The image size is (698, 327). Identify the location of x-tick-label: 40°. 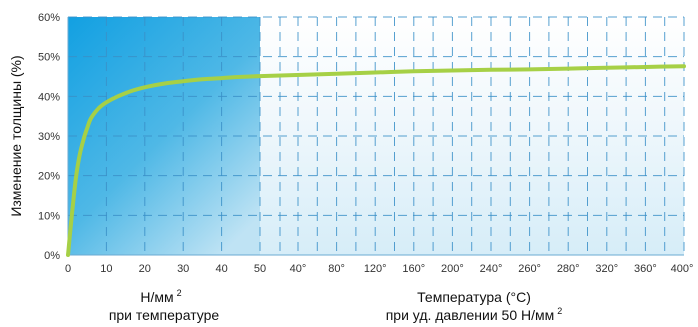
(298, 269).